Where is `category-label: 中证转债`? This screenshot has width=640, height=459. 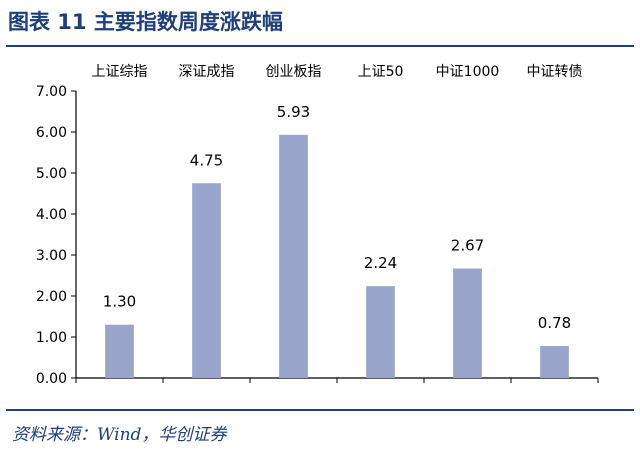
category-label: 中证转债 is located at coordinates (555, 72).